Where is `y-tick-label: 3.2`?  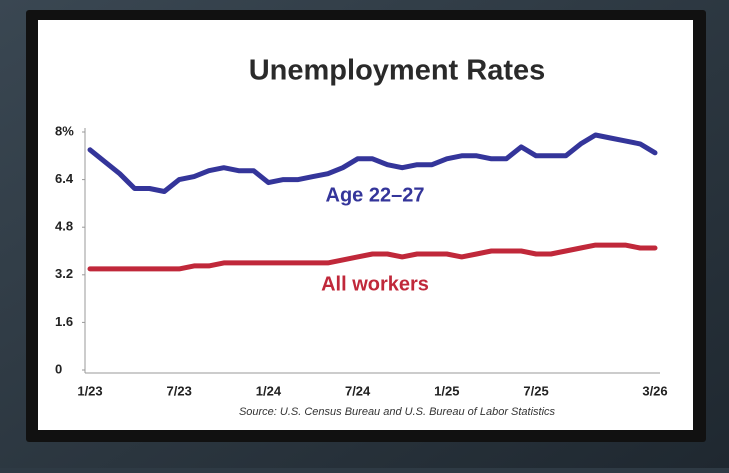
y-tick-label: 3.2 is located at coordinates (64, 273).